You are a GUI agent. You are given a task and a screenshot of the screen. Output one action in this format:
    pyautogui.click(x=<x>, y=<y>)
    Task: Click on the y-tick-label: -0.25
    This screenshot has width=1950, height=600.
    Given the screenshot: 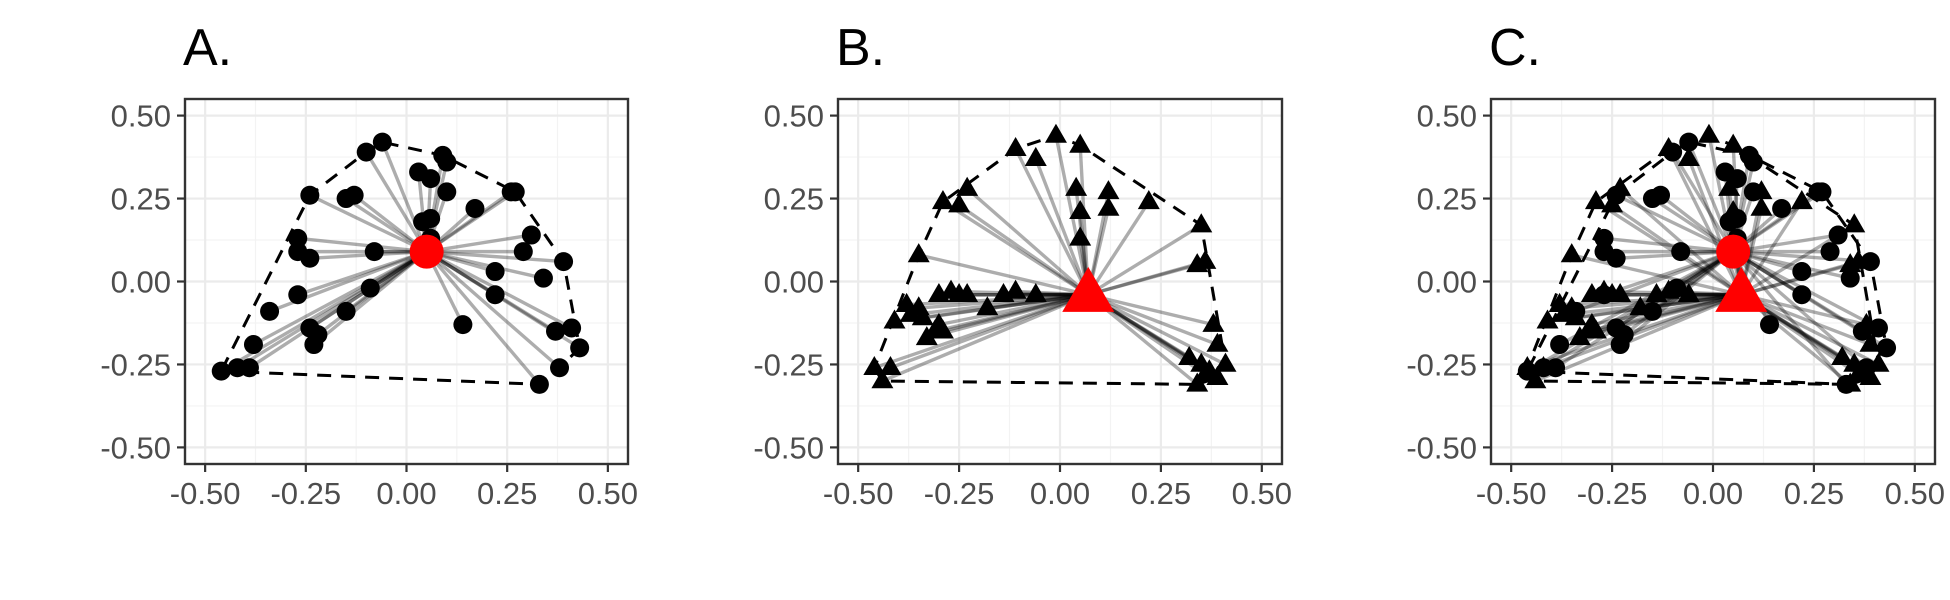 What is the action you would take?
    pyautogui.click(x=135, y=364)
    